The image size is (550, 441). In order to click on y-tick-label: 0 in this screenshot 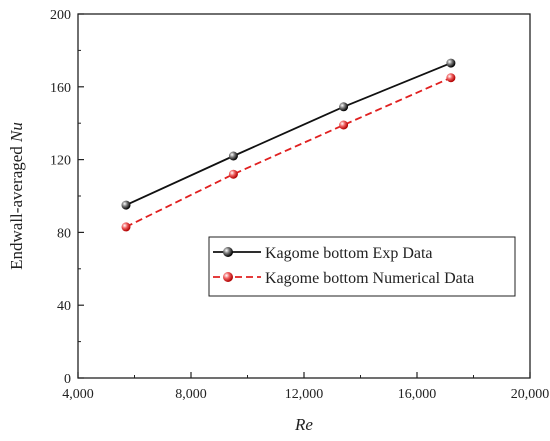, I will do `click(67, 379)`.